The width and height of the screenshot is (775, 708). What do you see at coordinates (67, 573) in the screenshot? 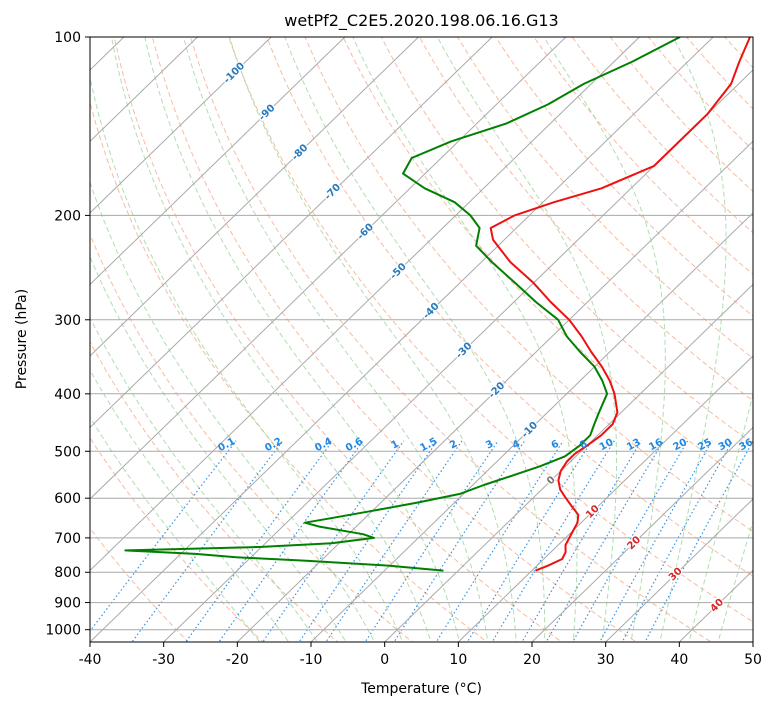
I see `y-tick-label: 800` at bounding box center [67, 573].